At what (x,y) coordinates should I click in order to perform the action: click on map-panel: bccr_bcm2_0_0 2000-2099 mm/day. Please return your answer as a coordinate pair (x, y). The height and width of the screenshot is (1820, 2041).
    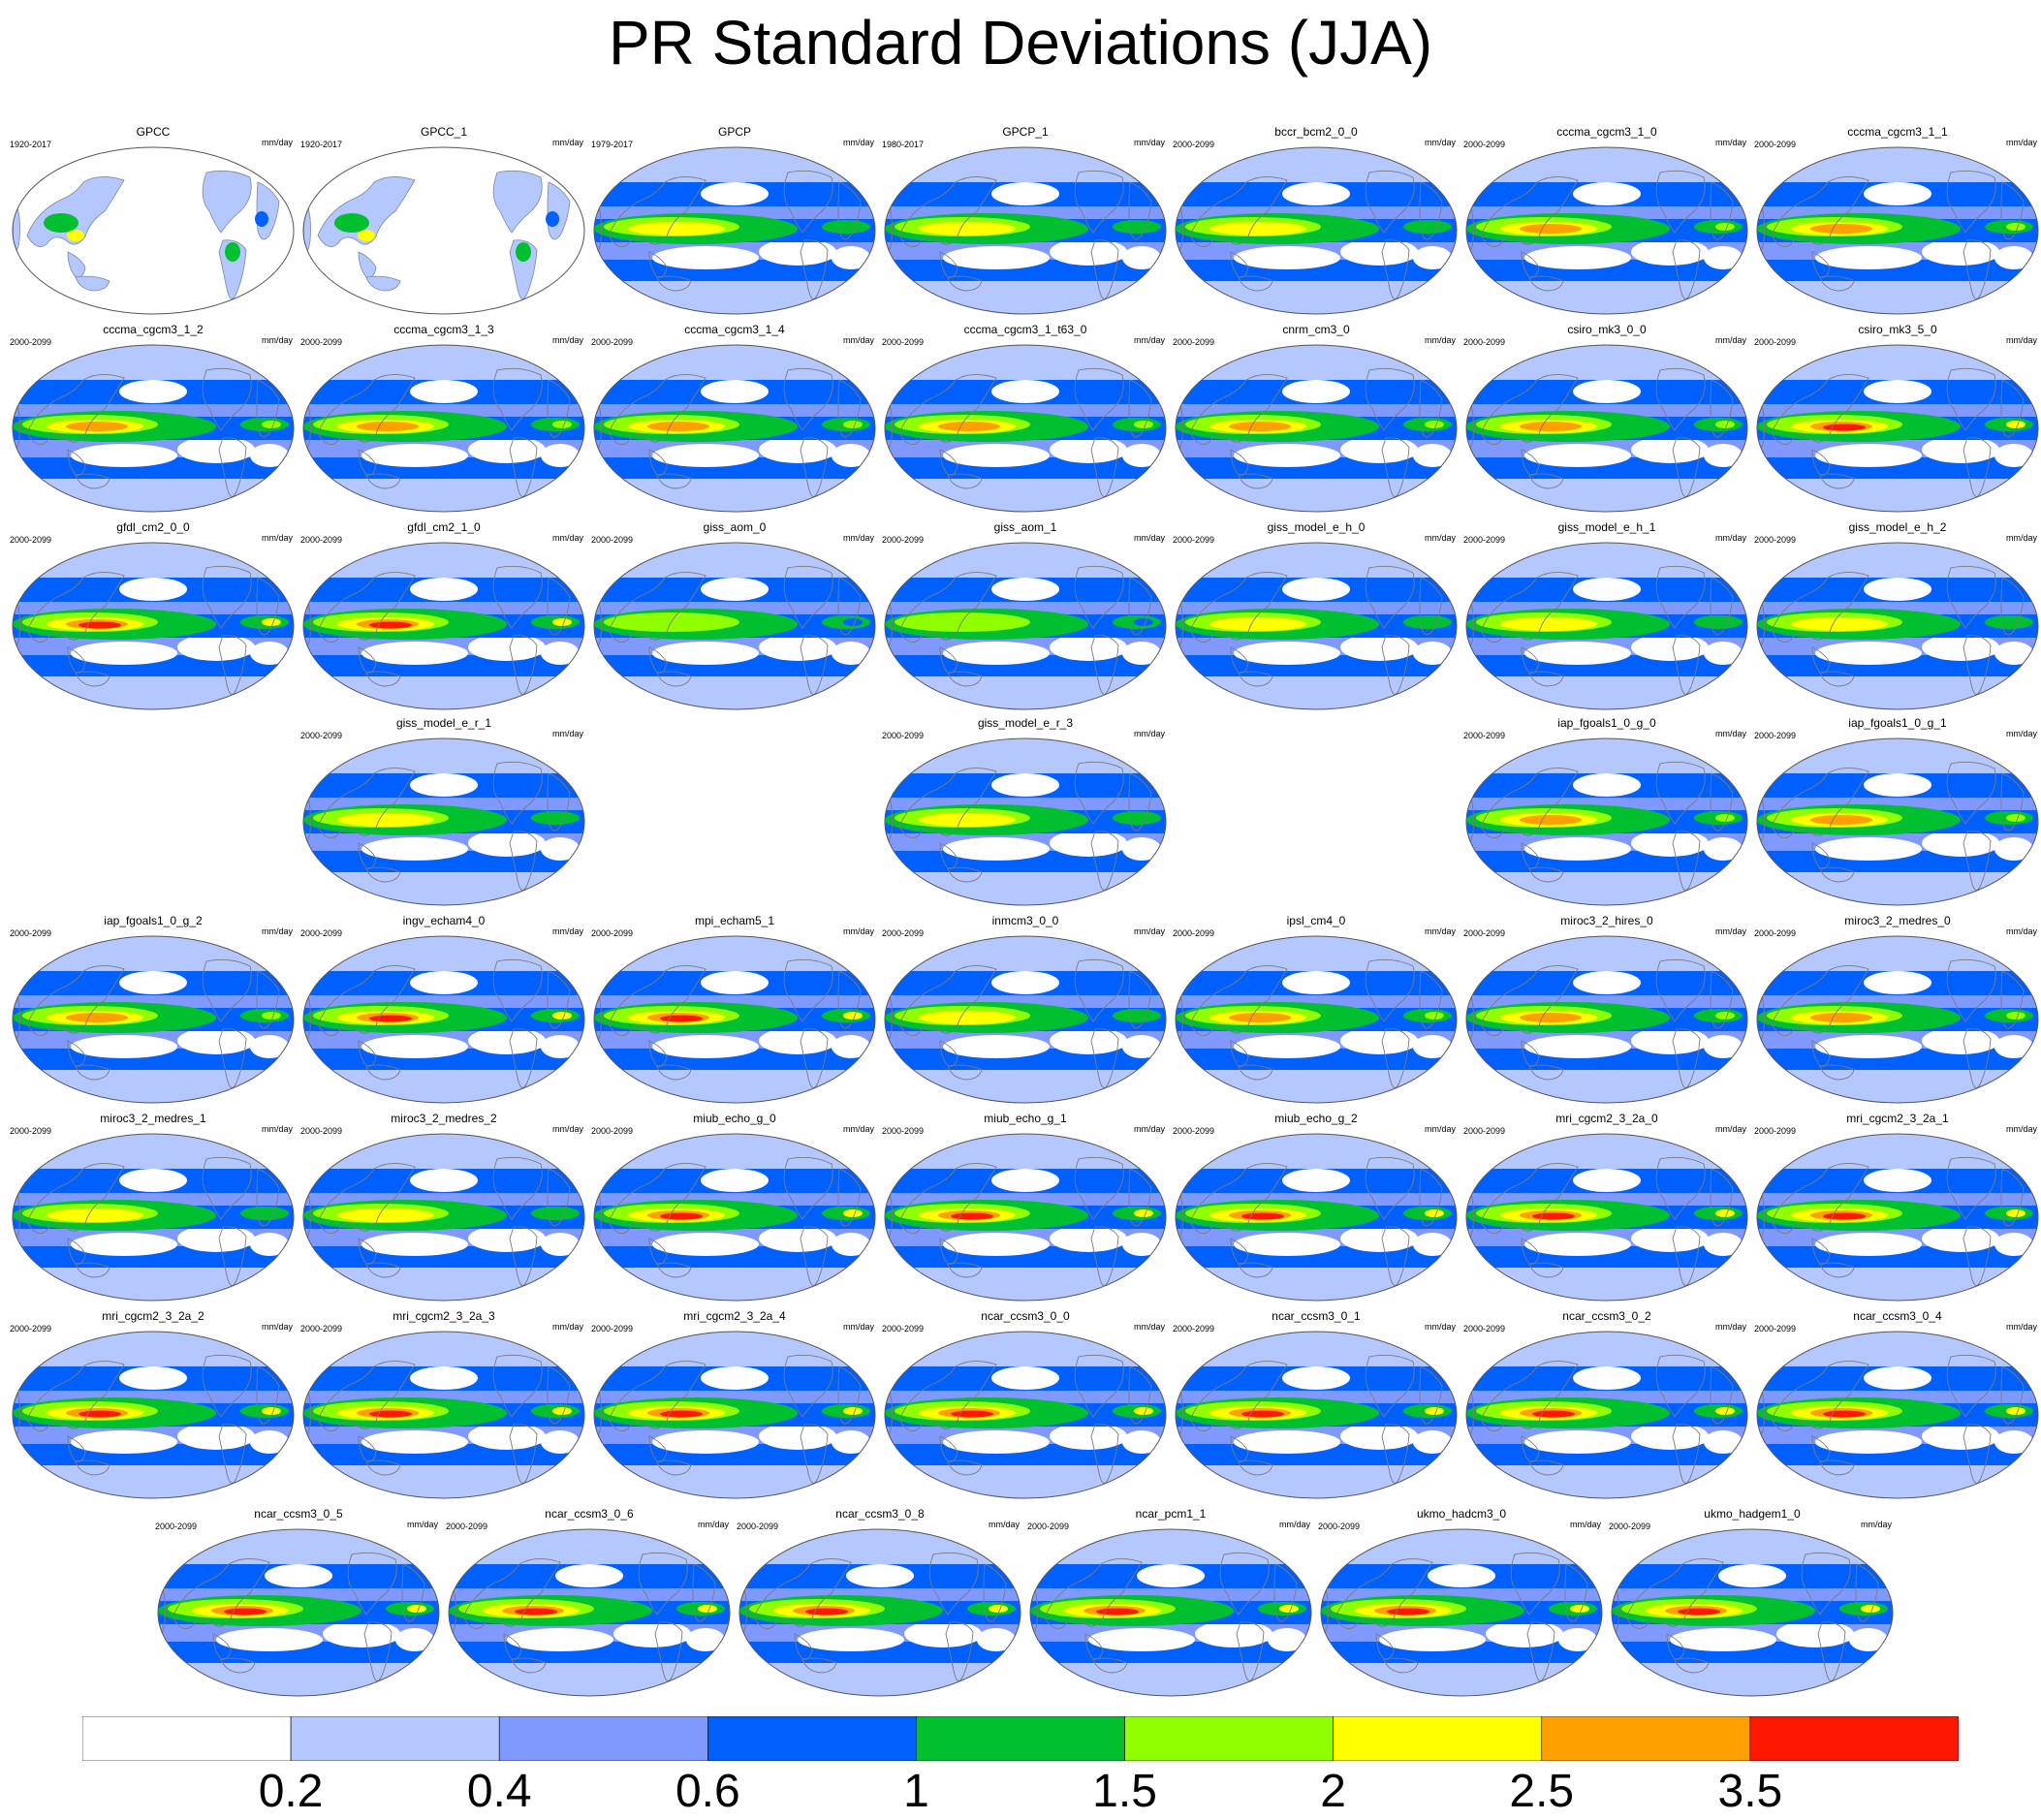
    Looking at the image, I should click on (1316, 223).